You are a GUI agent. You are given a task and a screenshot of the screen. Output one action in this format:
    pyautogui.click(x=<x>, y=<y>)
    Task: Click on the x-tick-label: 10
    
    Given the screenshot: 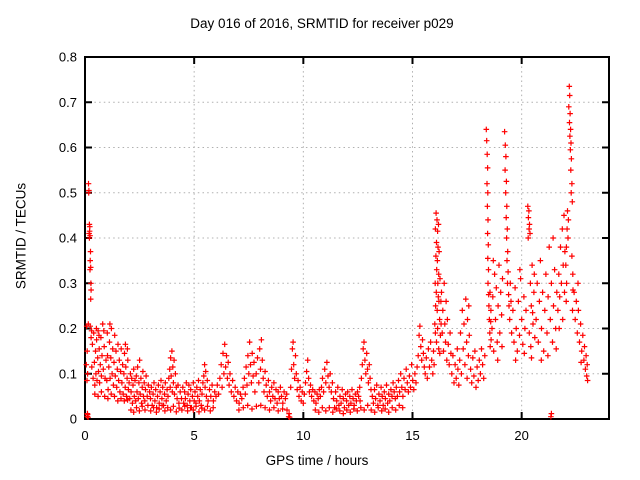 What is the action you would take?
    pyautogui.click(x=303, y=435)
    